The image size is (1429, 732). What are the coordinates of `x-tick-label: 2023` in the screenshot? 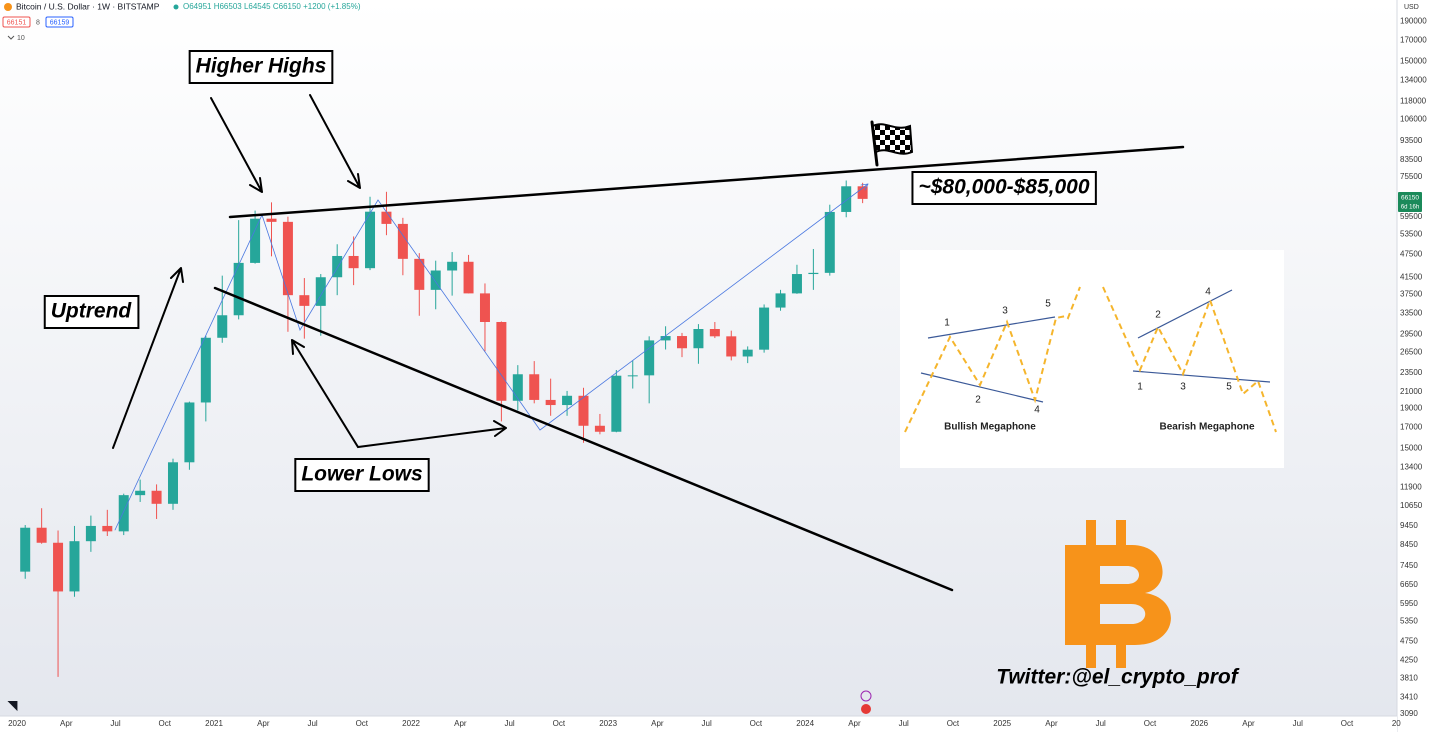 It's located at (608, 723).